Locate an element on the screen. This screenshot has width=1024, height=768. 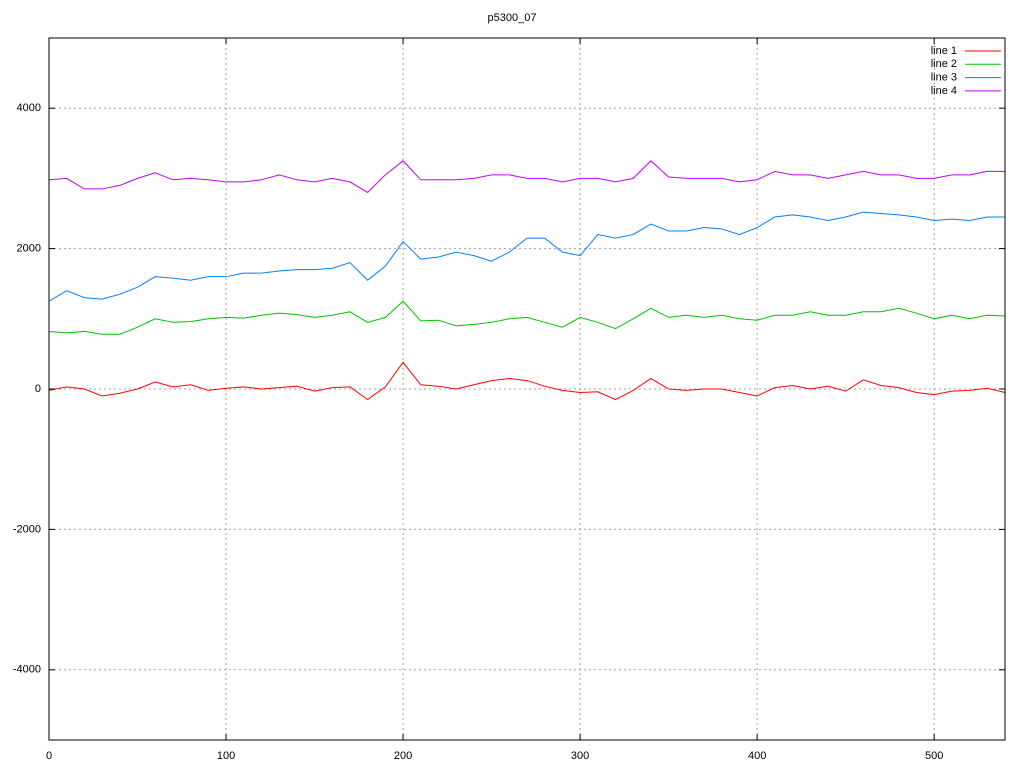
legend-label: line 4 is located at coordinates (944, 91).